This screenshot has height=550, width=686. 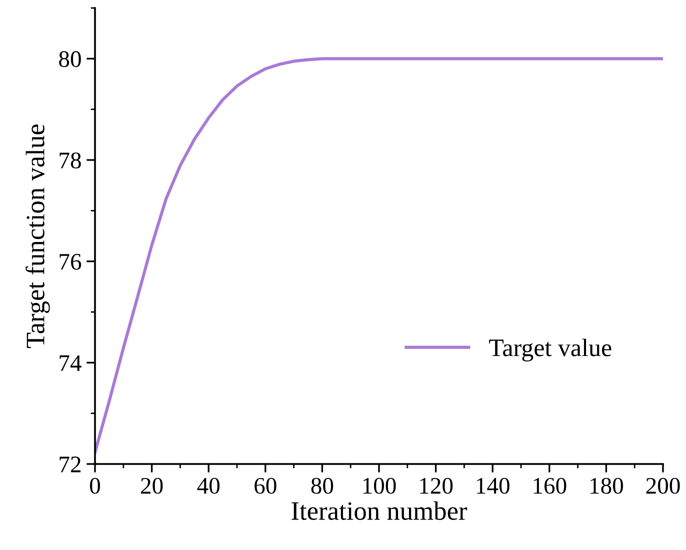 What do you see at coordinates (70, 160) in the screenshot?
I see `y-tick-label: 78` at bounding box center [70, 160].